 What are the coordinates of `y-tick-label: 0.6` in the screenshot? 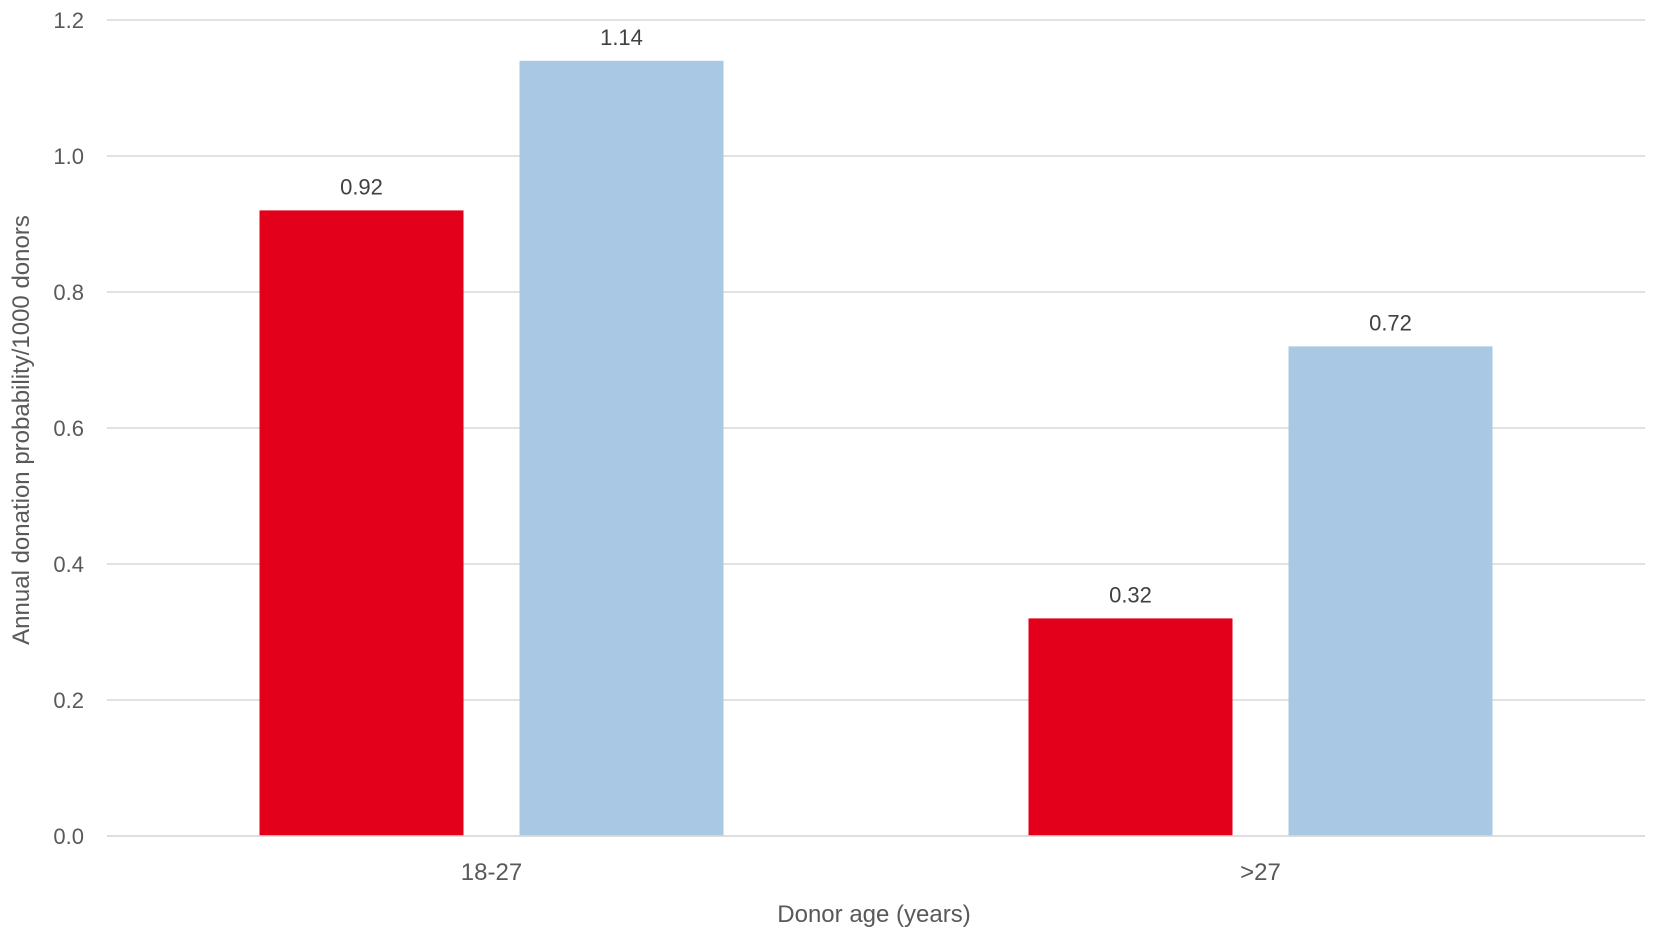 It's located at (68, 428).